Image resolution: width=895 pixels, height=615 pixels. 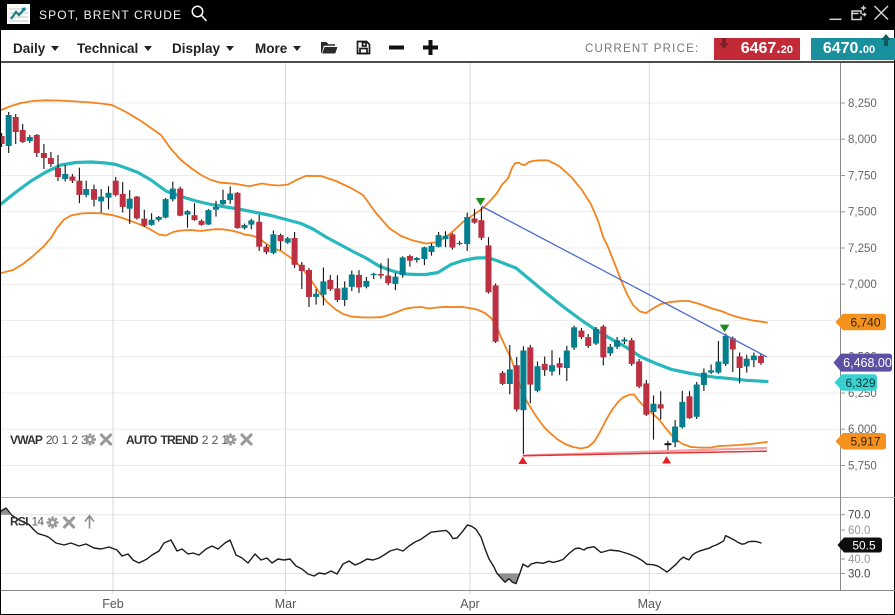 I want to click on svg-text: 6,468.00, so click(x=867, y=363).